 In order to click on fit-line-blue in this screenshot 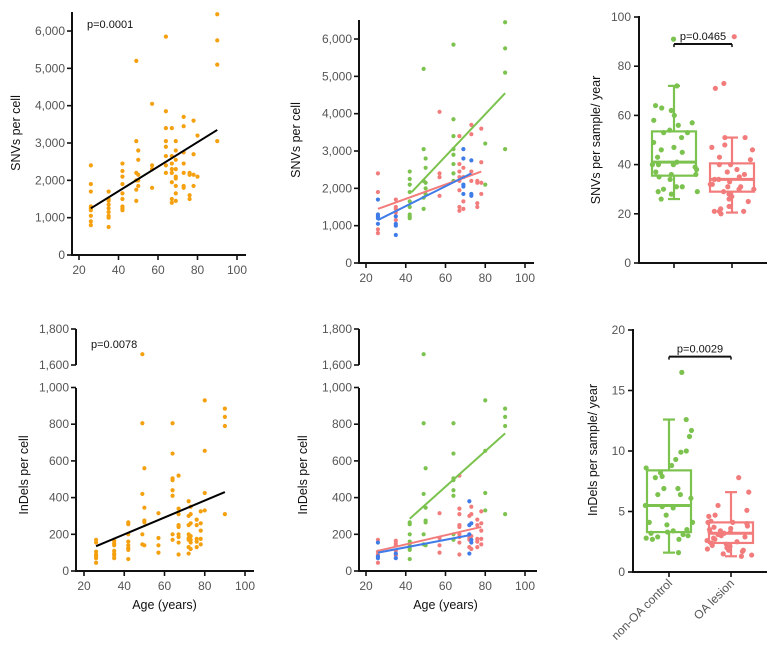, I will do `click(423, 544)`.